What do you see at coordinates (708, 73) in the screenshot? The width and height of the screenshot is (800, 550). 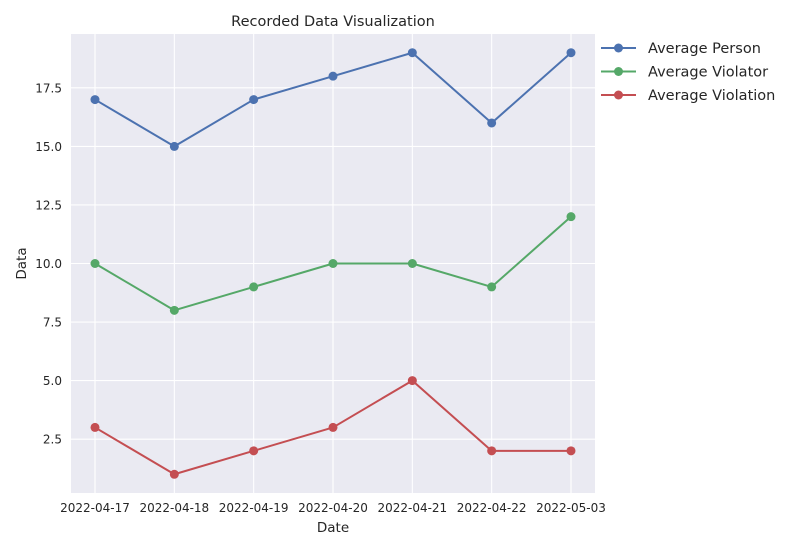 I see `legend-label: Average Violator` at bounding box center [708, 73].